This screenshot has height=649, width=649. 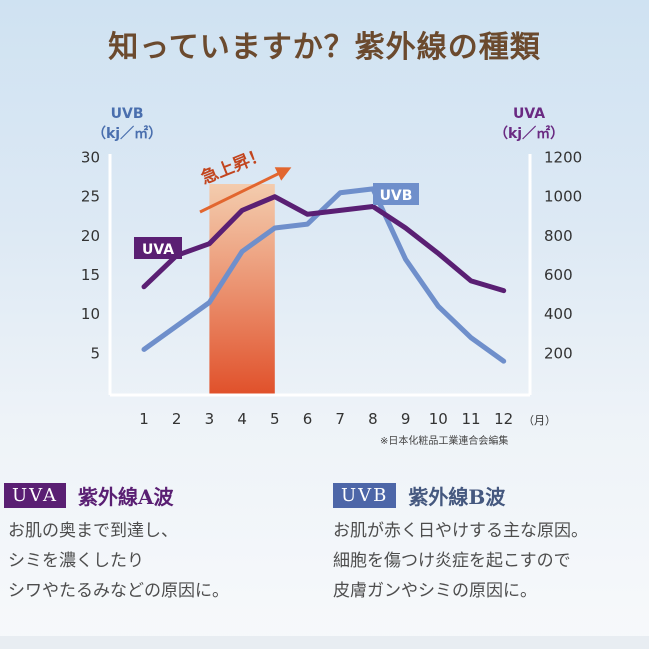 What do you see at coordinates (245, 190) in the screenshot?
I see `rise-arrow` at bounding box center [245, 190].